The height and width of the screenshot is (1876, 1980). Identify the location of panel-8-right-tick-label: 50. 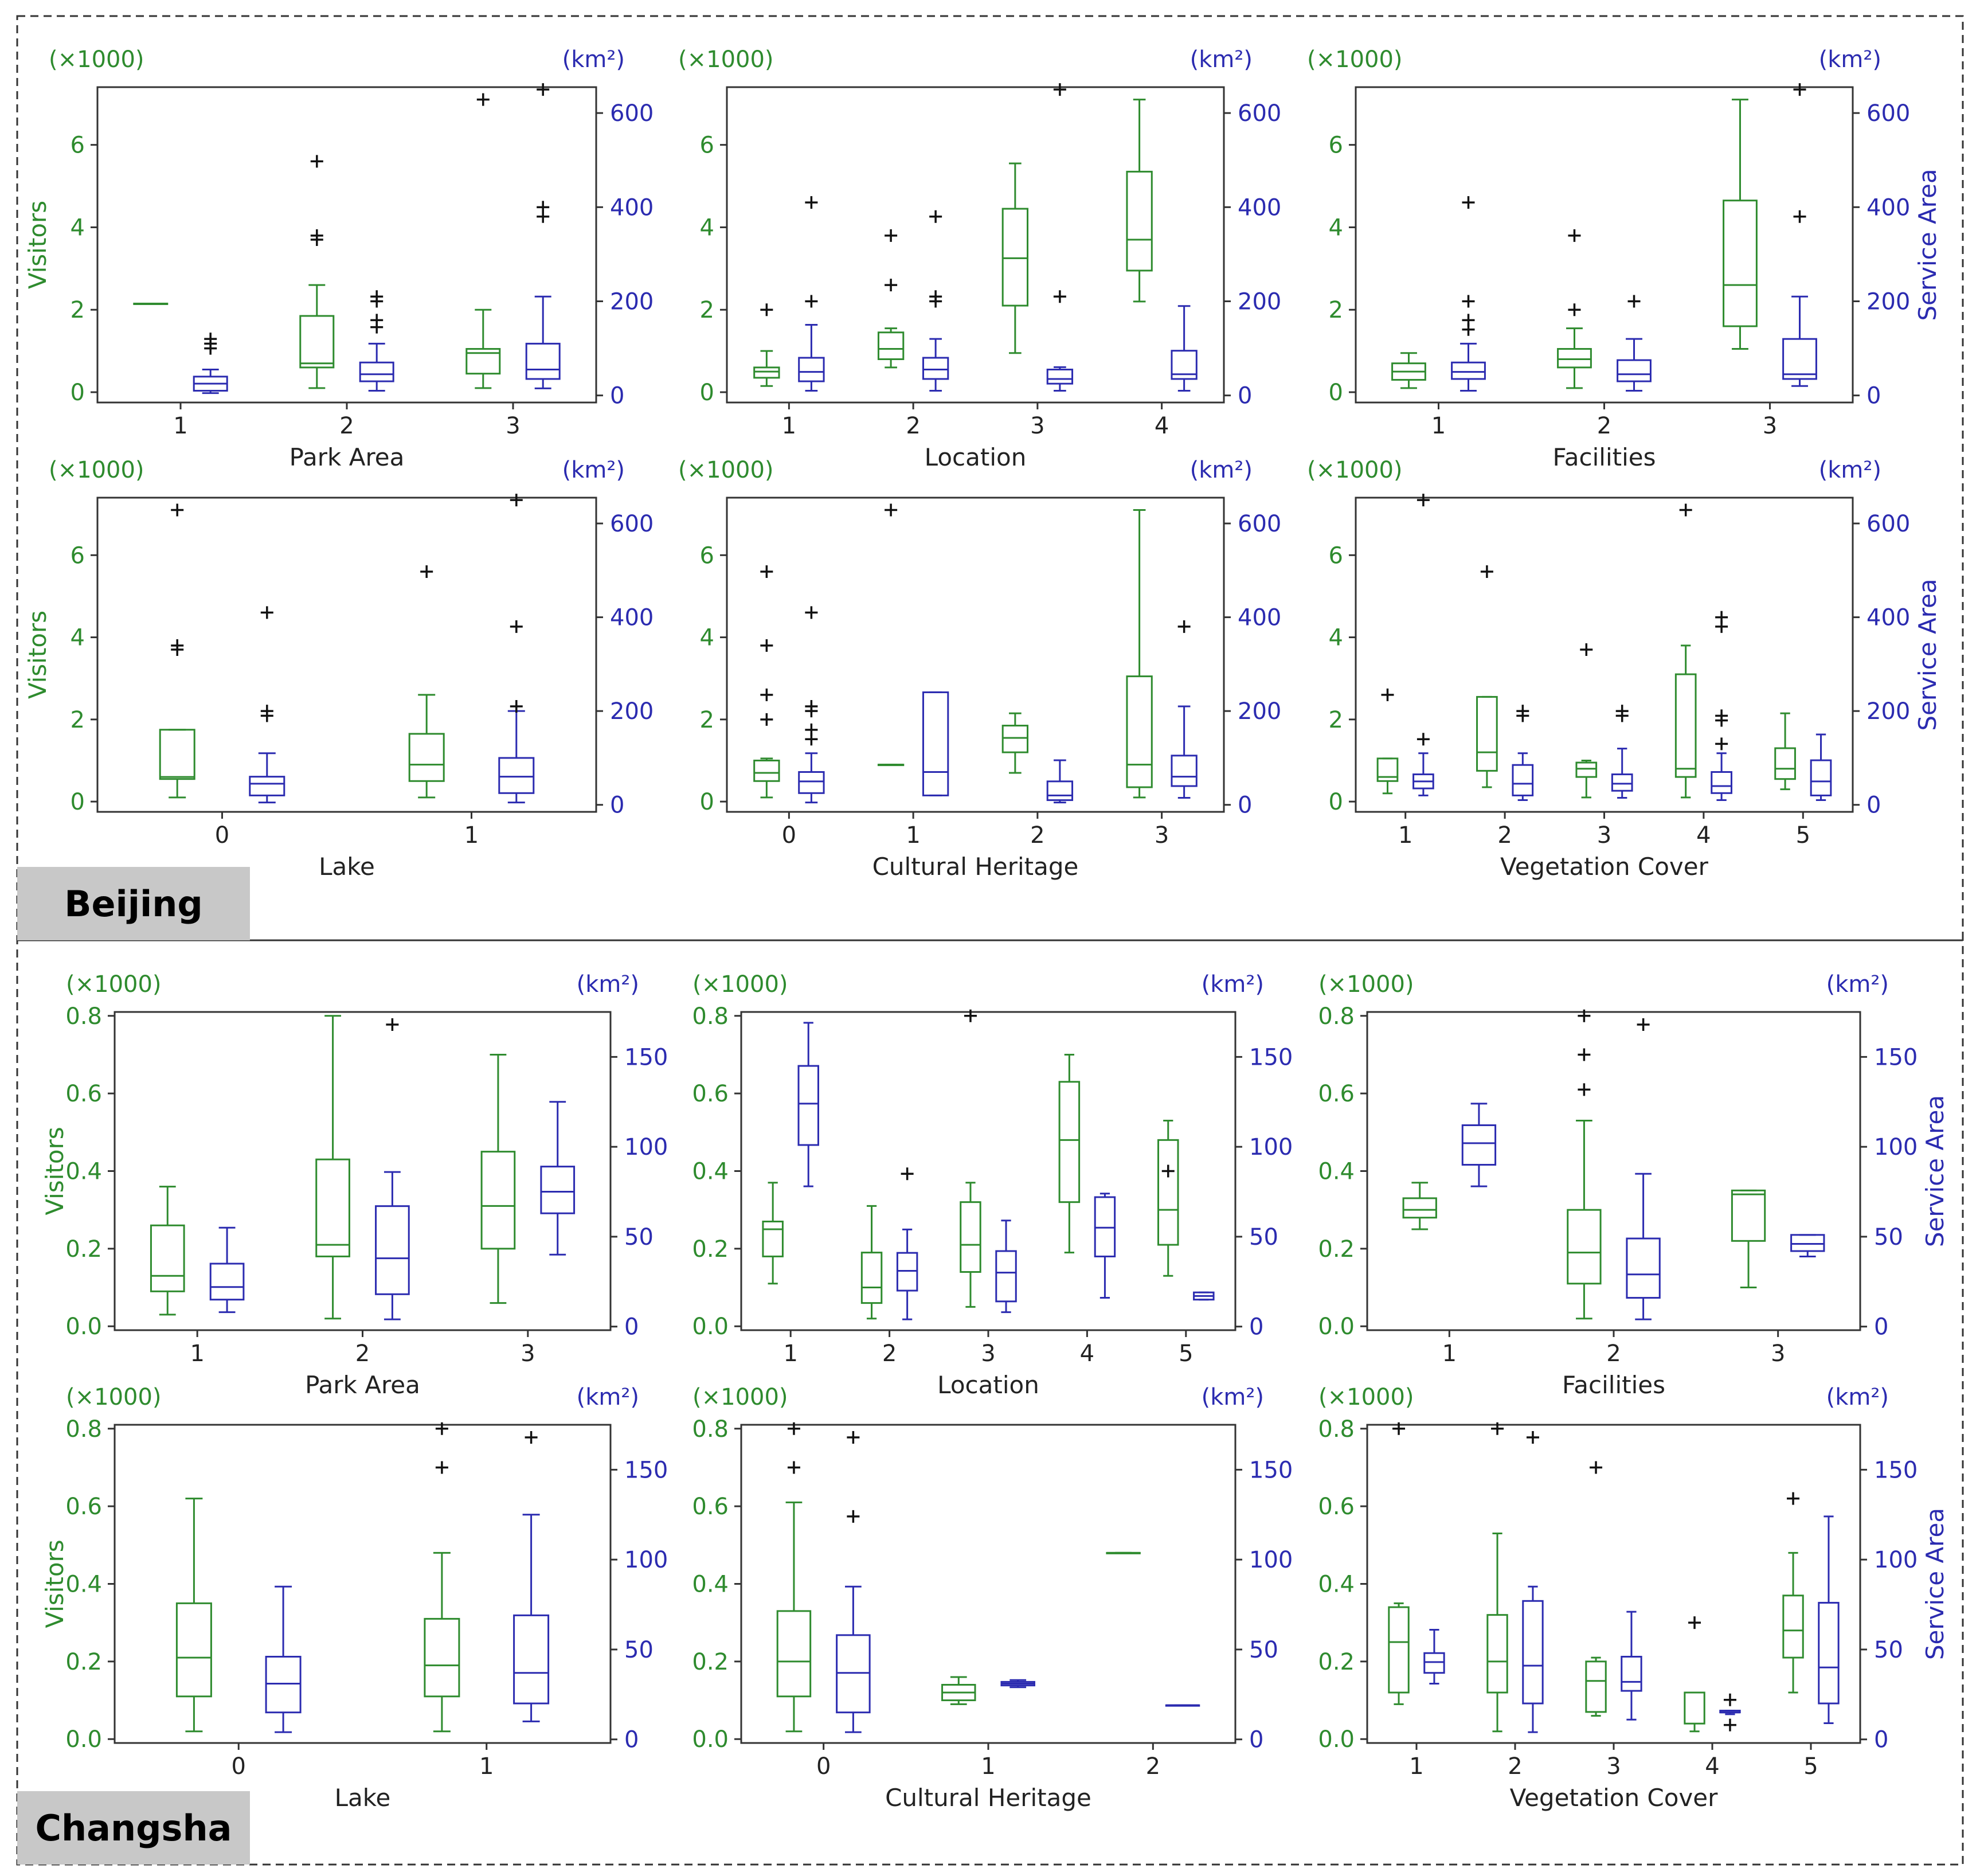
(1888, 1237).